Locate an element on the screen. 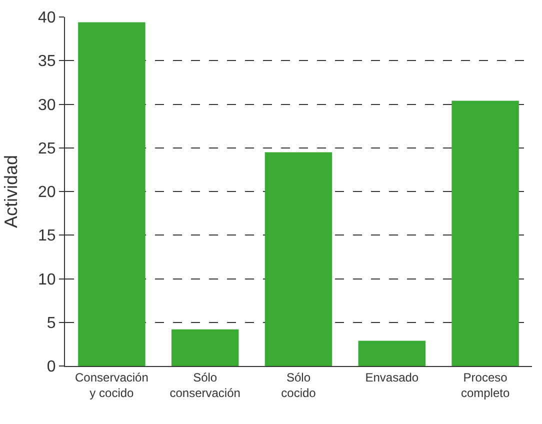 The height and width of the screenshot is (424, 542). y-tick-label: 20 is located at coordinates (47, 193).